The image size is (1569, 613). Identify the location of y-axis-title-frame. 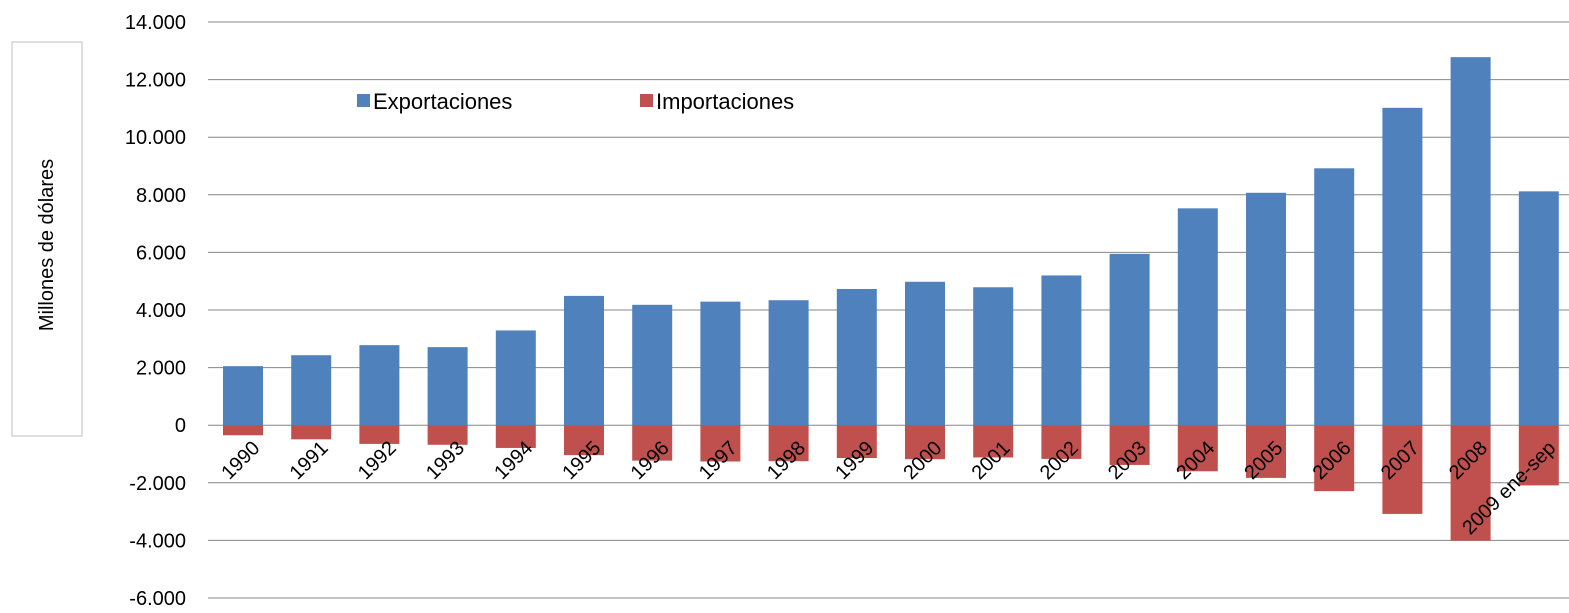
(47, 239).